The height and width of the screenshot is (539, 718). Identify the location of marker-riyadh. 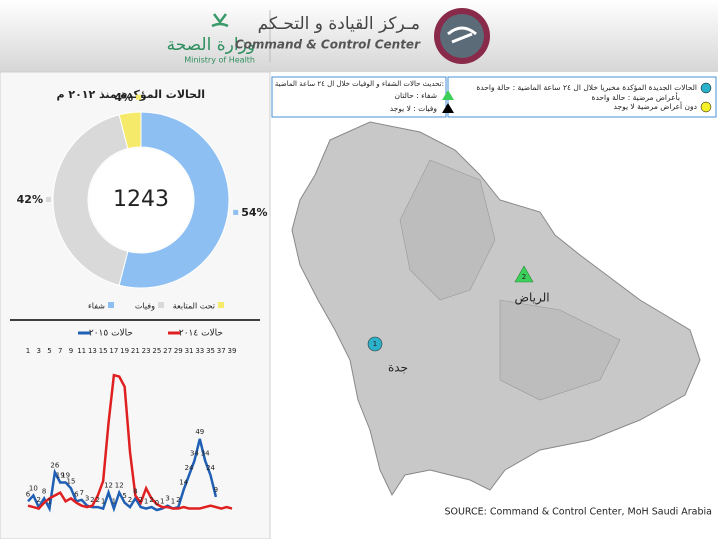
(524, 274).